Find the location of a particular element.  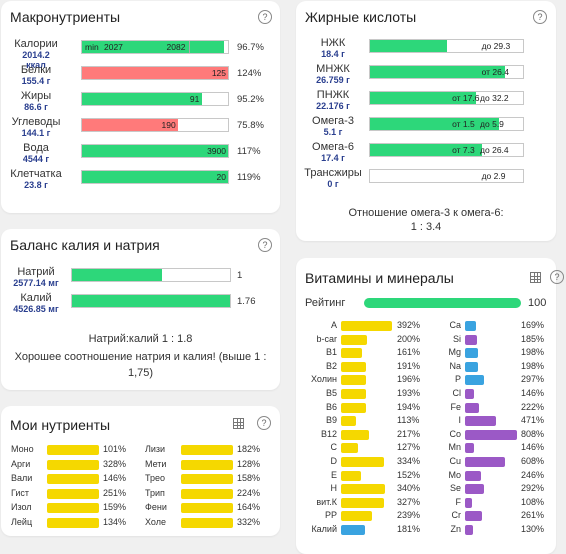

vitamin-value: 471% is located at coordinates (533, 420).